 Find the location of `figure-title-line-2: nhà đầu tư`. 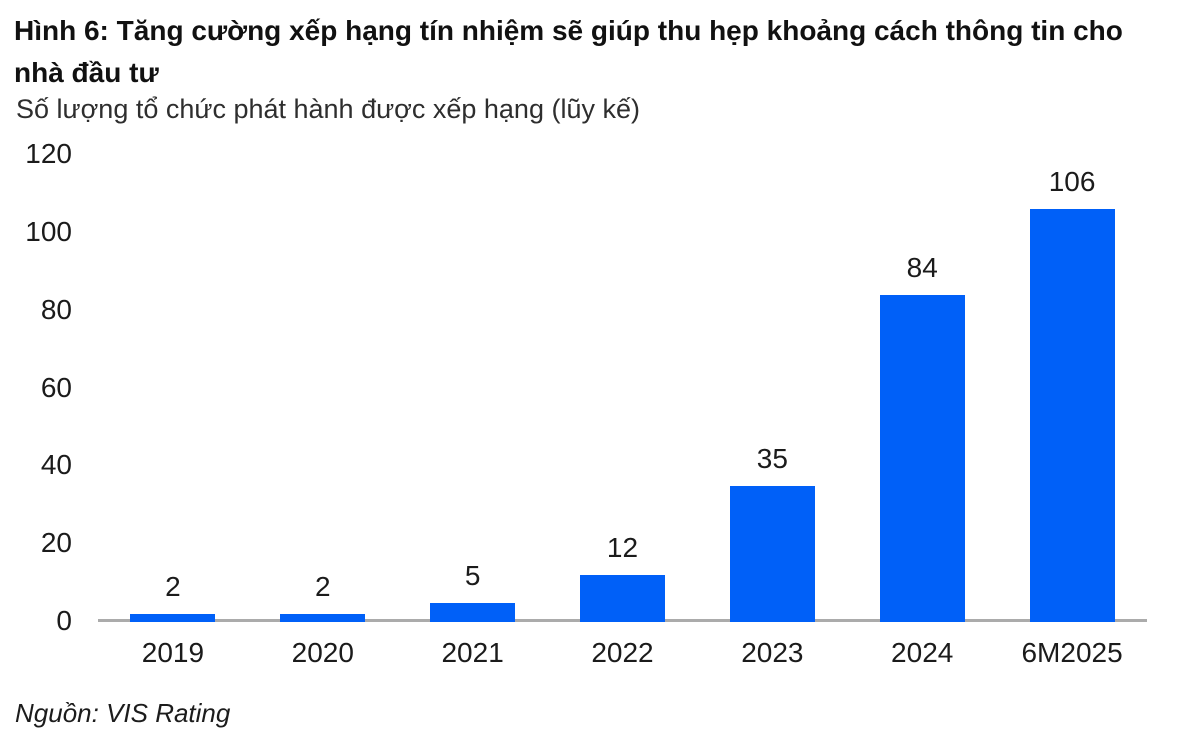

figure-title-line-2: nhà đầu tư is located at coordinates (86, 72).